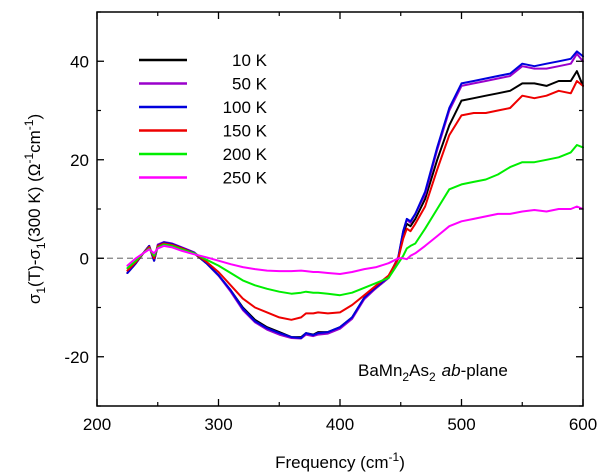  Describe the element at coordinates (451, 370) in the screenshot. I see `annotation-plane-italic: ab` at that location.